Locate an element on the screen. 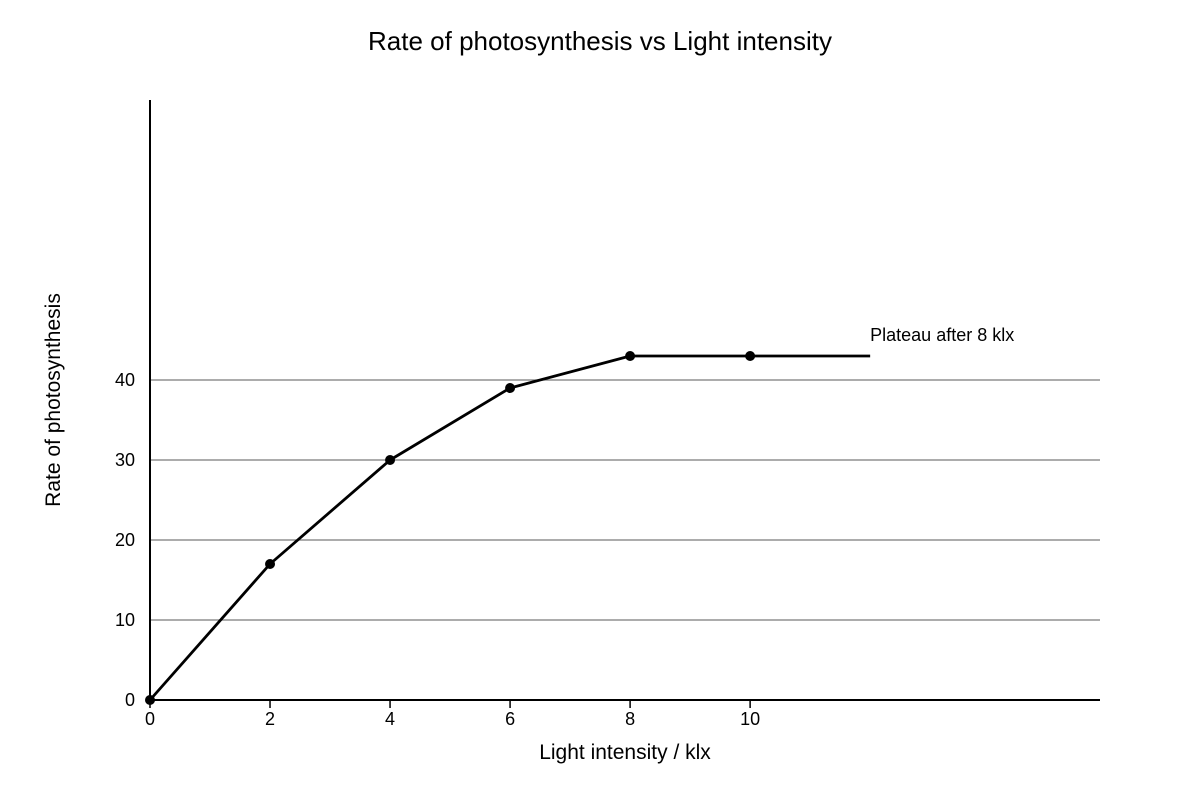  x-tick-label: 8 is located at coordinates (630, 719).